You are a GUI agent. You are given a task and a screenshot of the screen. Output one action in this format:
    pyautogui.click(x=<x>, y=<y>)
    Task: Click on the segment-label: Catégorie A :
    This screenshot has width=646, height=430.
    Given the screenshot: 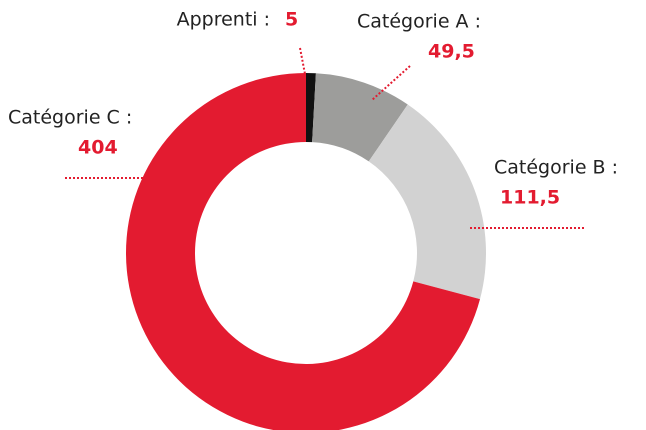 What is the action you would take?
    pyautogui.click(x=419, y=22)
    